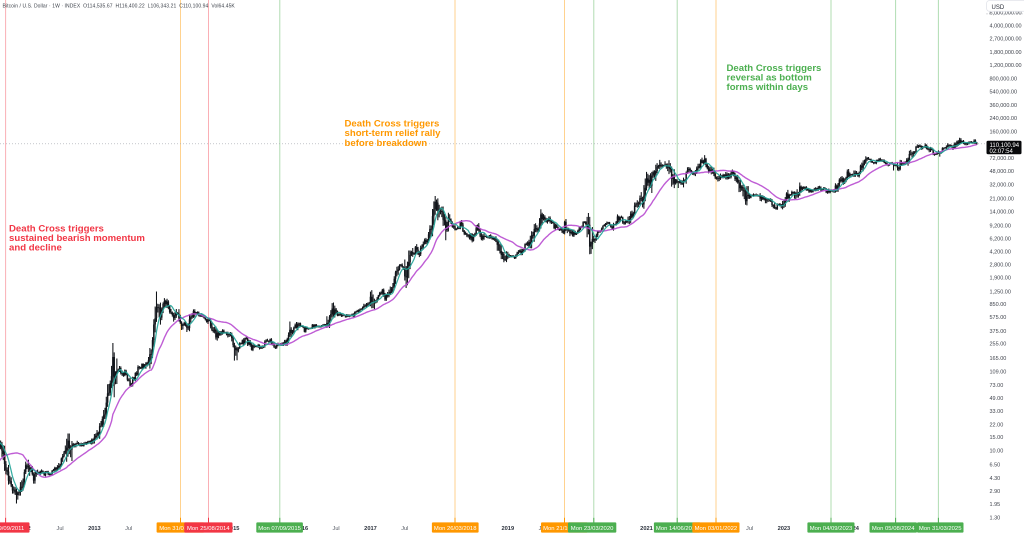 This screenshot has height=534, width=1024. Describe the element at coordinates (995, 492) in the screenshot. I see `svg-text: 2.90` at that location.